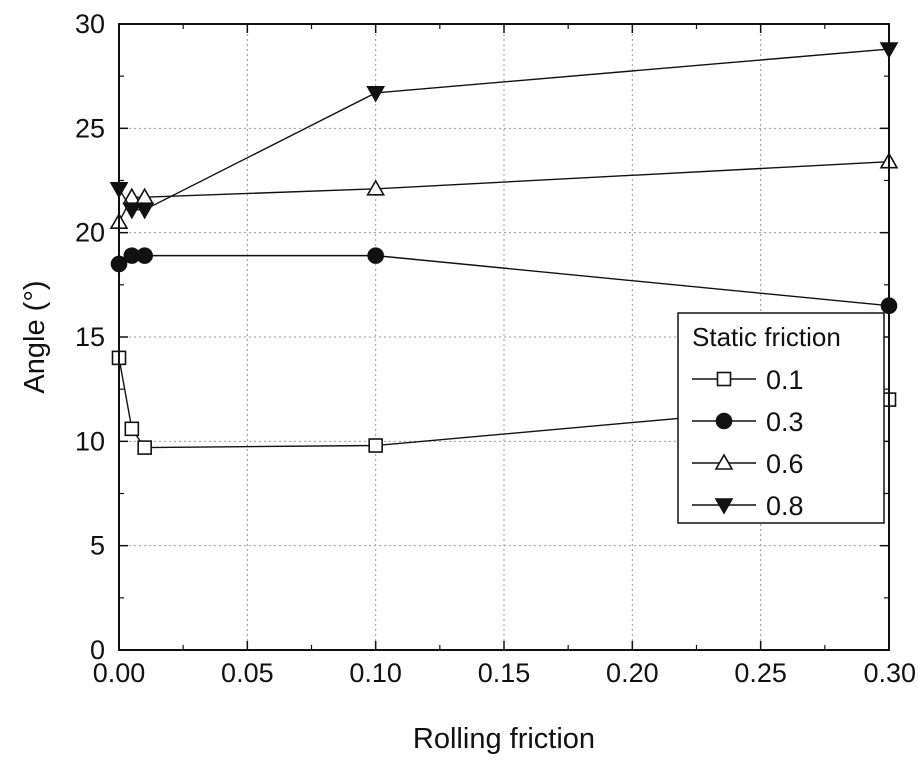  Describe the element at coordinates (90, 441) in the screenshot. I see `y-tick-label: 10` at that location.